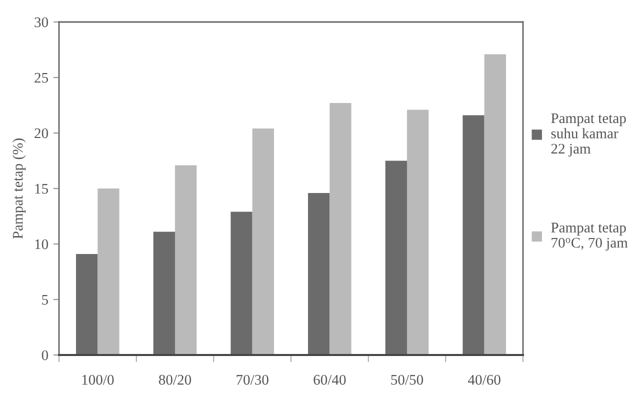 The height and width of the screenshot is (420, 644). What do you see at coordinates (19, 188) in the screenshot?
I see `y-axis-title: Pampat tetap (%)` at bounding box center [19, 188].